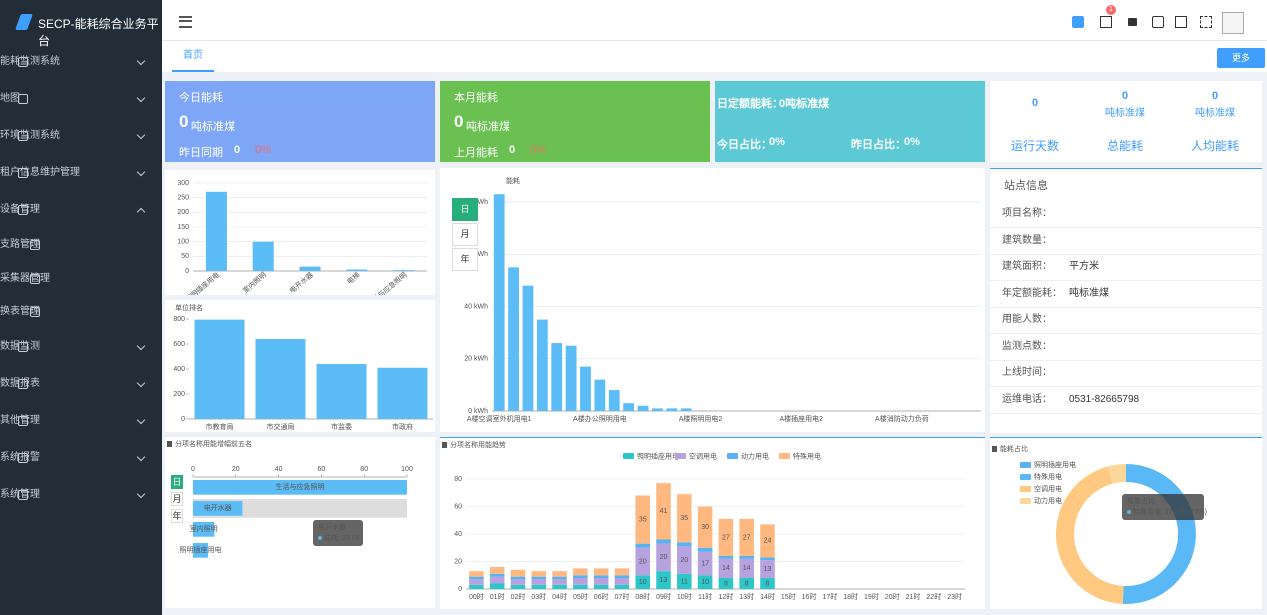 The height and width of the screenshot is (615, 1267). Describe the element at coordinates (1126, 267) in the screenshot. I see `info-row: 建筑面积： 平方米` at that location.